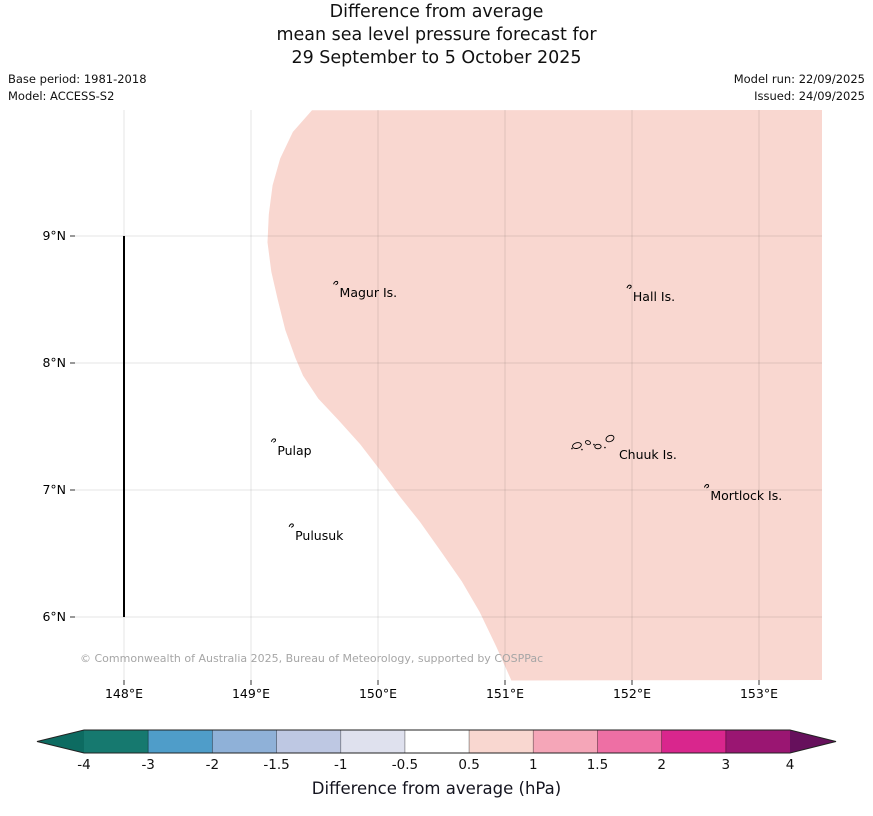 Image resolution: width=873 pixels, height=816 pixels. Describe the element at coordinates (212, 765) in the screenshot. I see `colorbar-tick-label: -2` at that location.